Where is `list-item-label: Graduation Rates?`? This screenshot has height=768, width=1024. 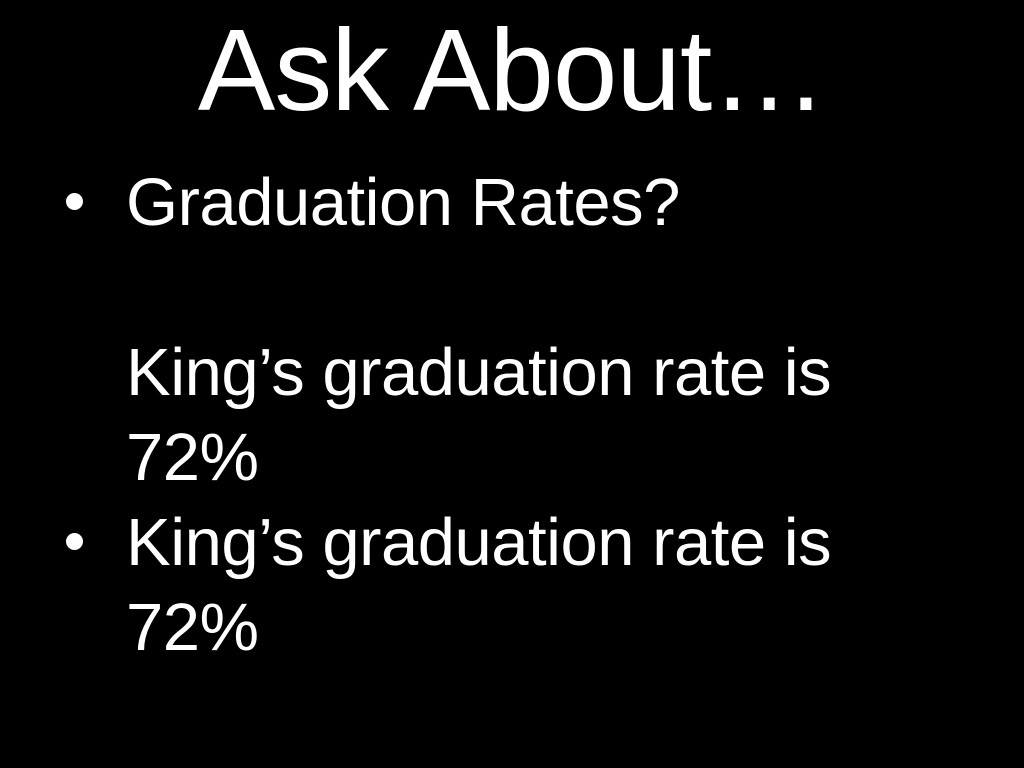
list-item-label: Graduation Rates? is located at coordinates (403, 202).